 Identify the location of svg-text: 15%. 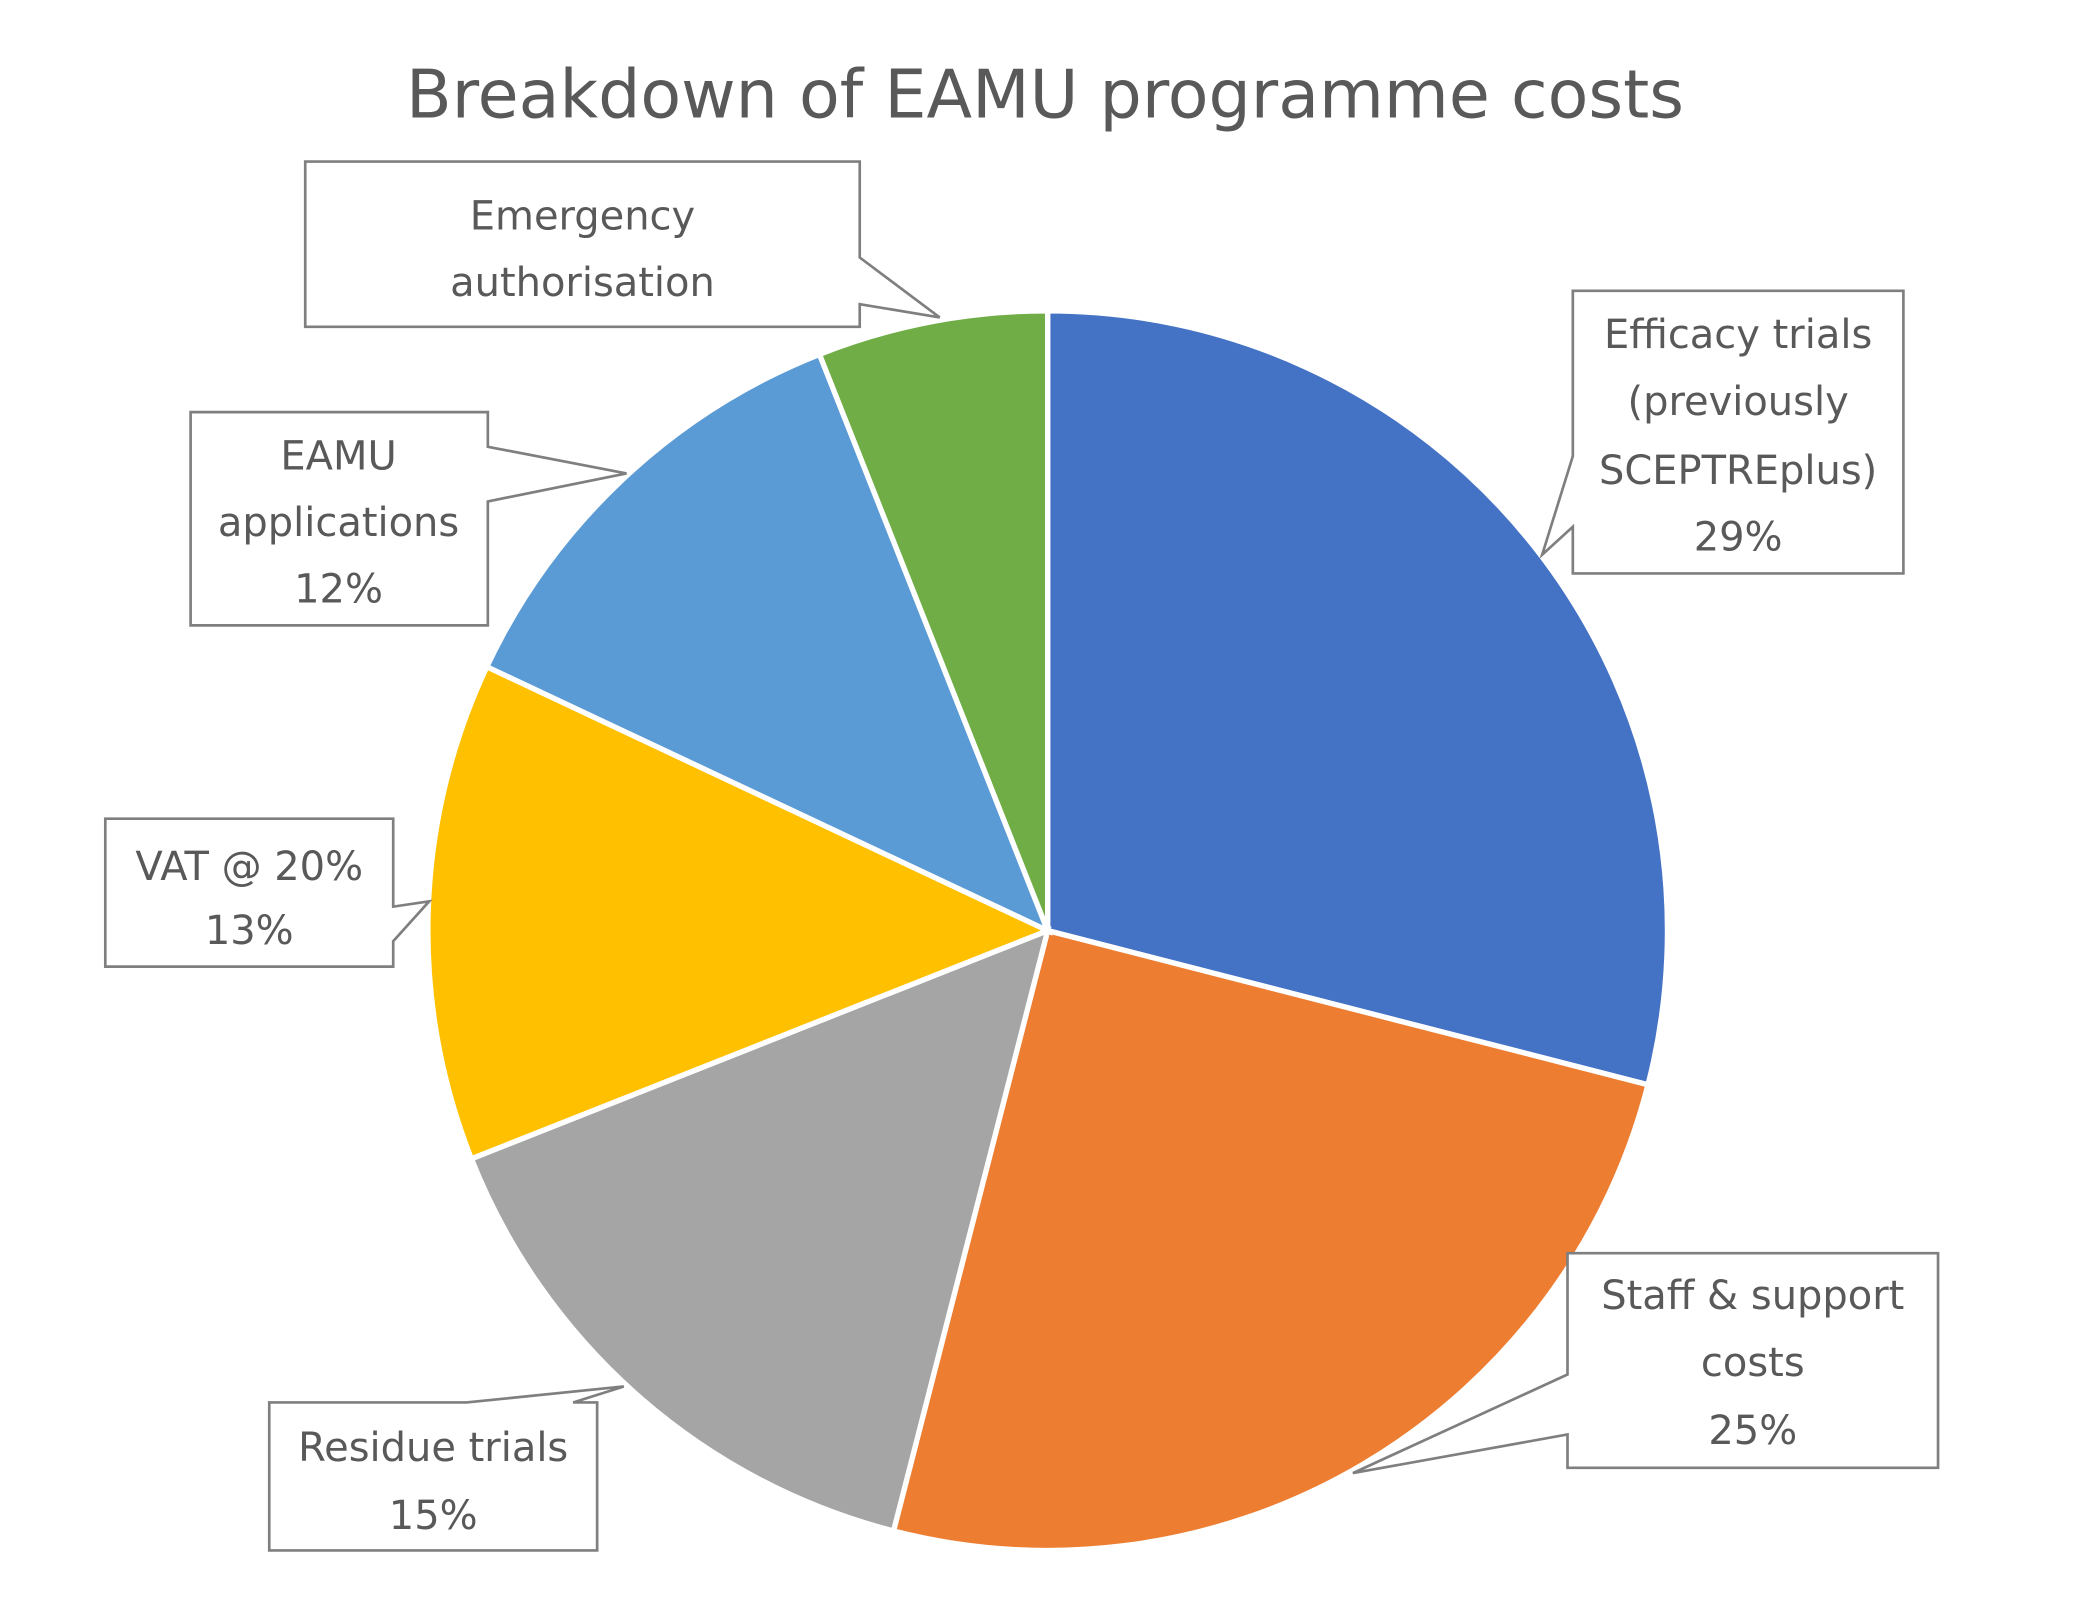
(433, 1516).